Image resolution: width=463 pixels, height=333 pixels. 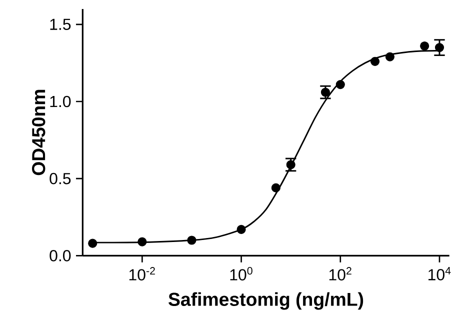 What do you see at coordinates (60, 102) in the screenshot?
I see `y-tick-label: 1.0` at bounding box center [60, 102].